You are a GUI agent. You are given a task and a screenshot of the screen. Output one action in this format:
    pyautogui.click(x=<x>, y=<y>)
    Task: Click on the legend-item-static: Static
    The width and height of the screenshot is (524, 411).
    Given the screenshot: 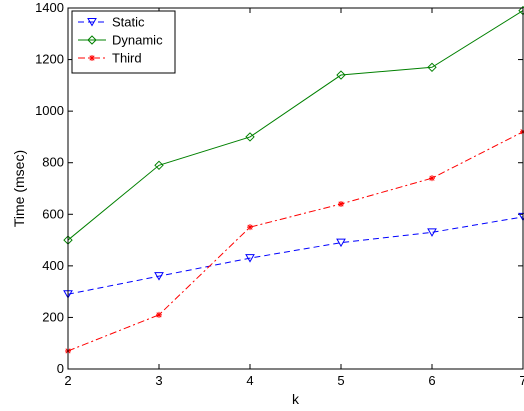 What is the action you would take?
    pyautogui.click(x=111, y=22)
    